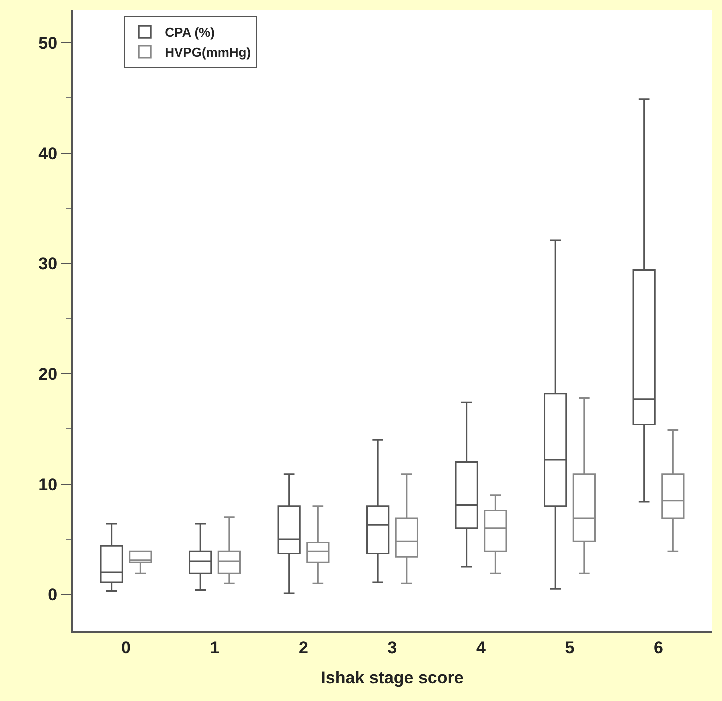 The width and height of the screenshot is (722, 701). Describe the element at coordinates (393, 648) in the screenshot. I see `x-tick-label: 3` at that location.